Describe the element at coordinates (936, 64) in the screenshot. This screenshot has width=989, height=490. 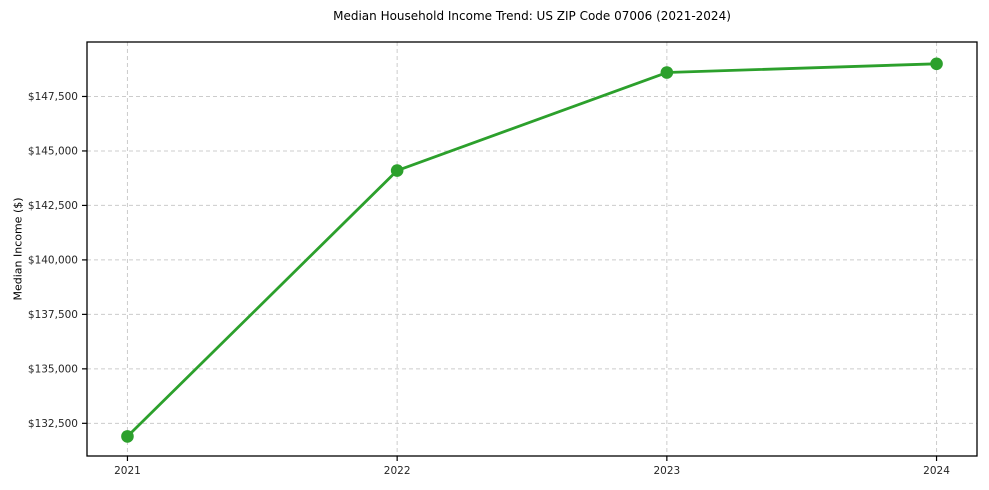
I see `data-point-2024` at that location.